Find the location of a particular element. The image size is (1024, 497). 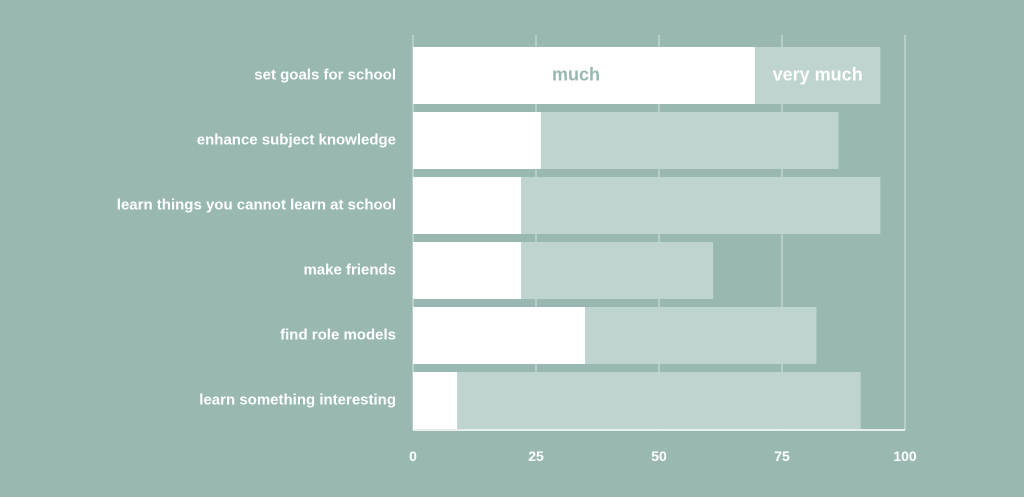

series-labels: much very much is located at coordinates (707, 74).